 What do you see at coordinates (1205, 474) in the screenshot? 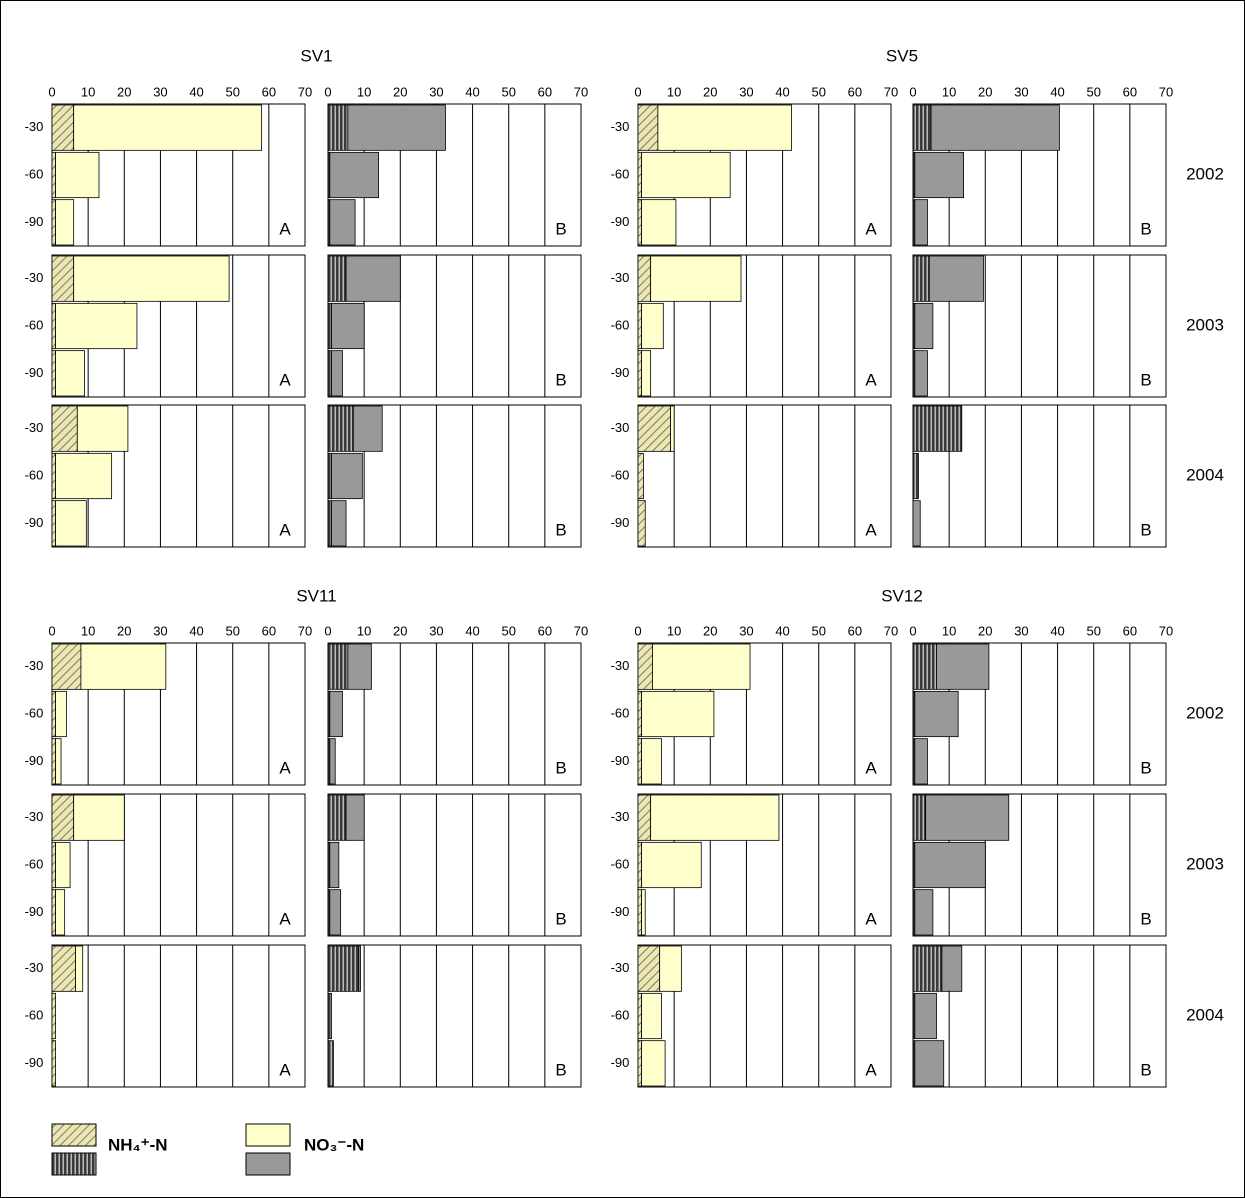
I see `year-label: 2004` at bounding box center [1205, 474].